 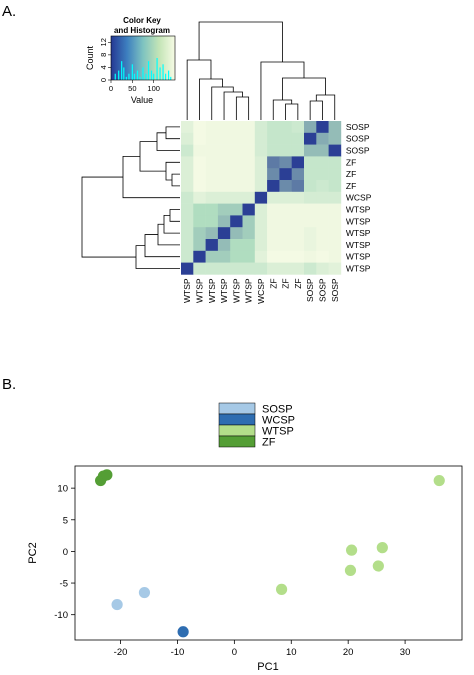 What do you see at coordinates (351, 162) in the screenshot?
I see `heatmap-row-label: ZF` at bounding box center [351, 162].